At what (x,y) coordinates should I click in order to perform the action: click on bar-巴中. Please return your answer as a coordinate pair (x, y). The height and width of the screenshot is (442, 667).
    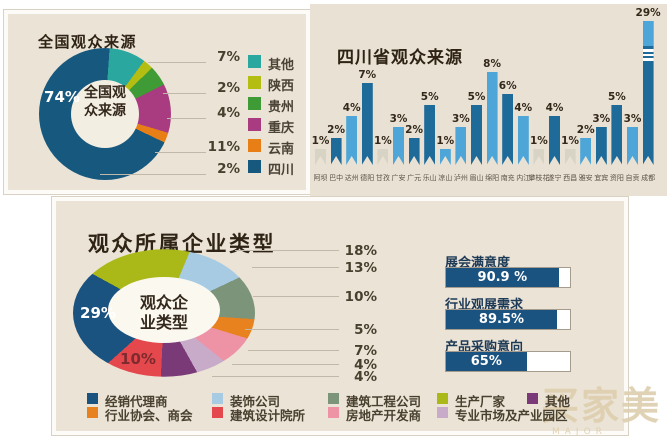
    Looking at the image, I should click on (336, 151).